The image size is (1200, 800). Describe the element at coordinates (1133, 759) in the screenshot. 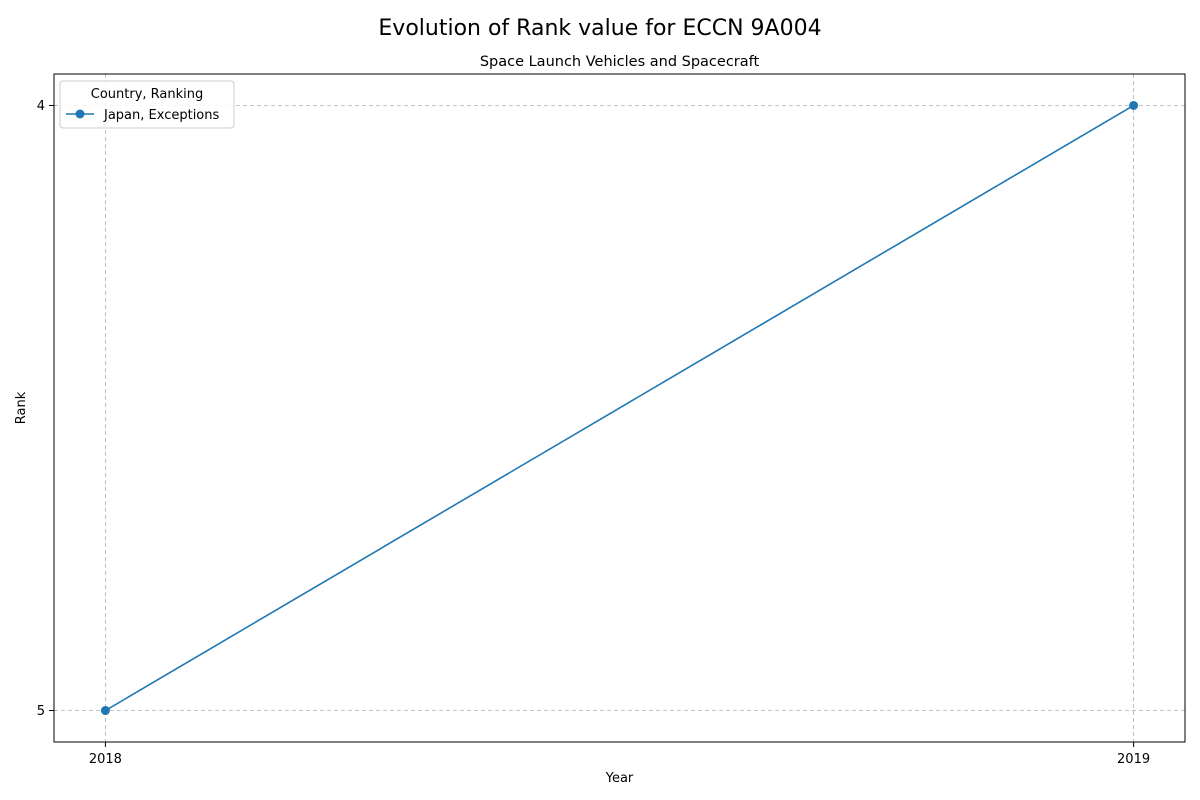

I see `x-tick-label: 2019` at that location.